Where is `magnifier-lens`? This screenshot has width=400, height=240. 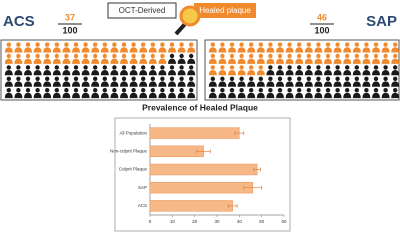
magnifier-lens is located at coordinates (190, 16).